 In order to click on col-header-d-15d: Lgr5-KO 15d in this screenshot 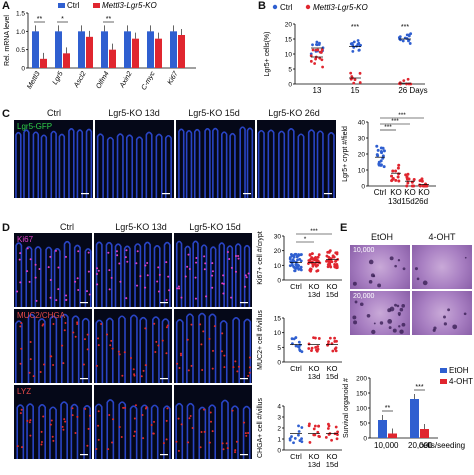, I will do `click(215, 227)`.